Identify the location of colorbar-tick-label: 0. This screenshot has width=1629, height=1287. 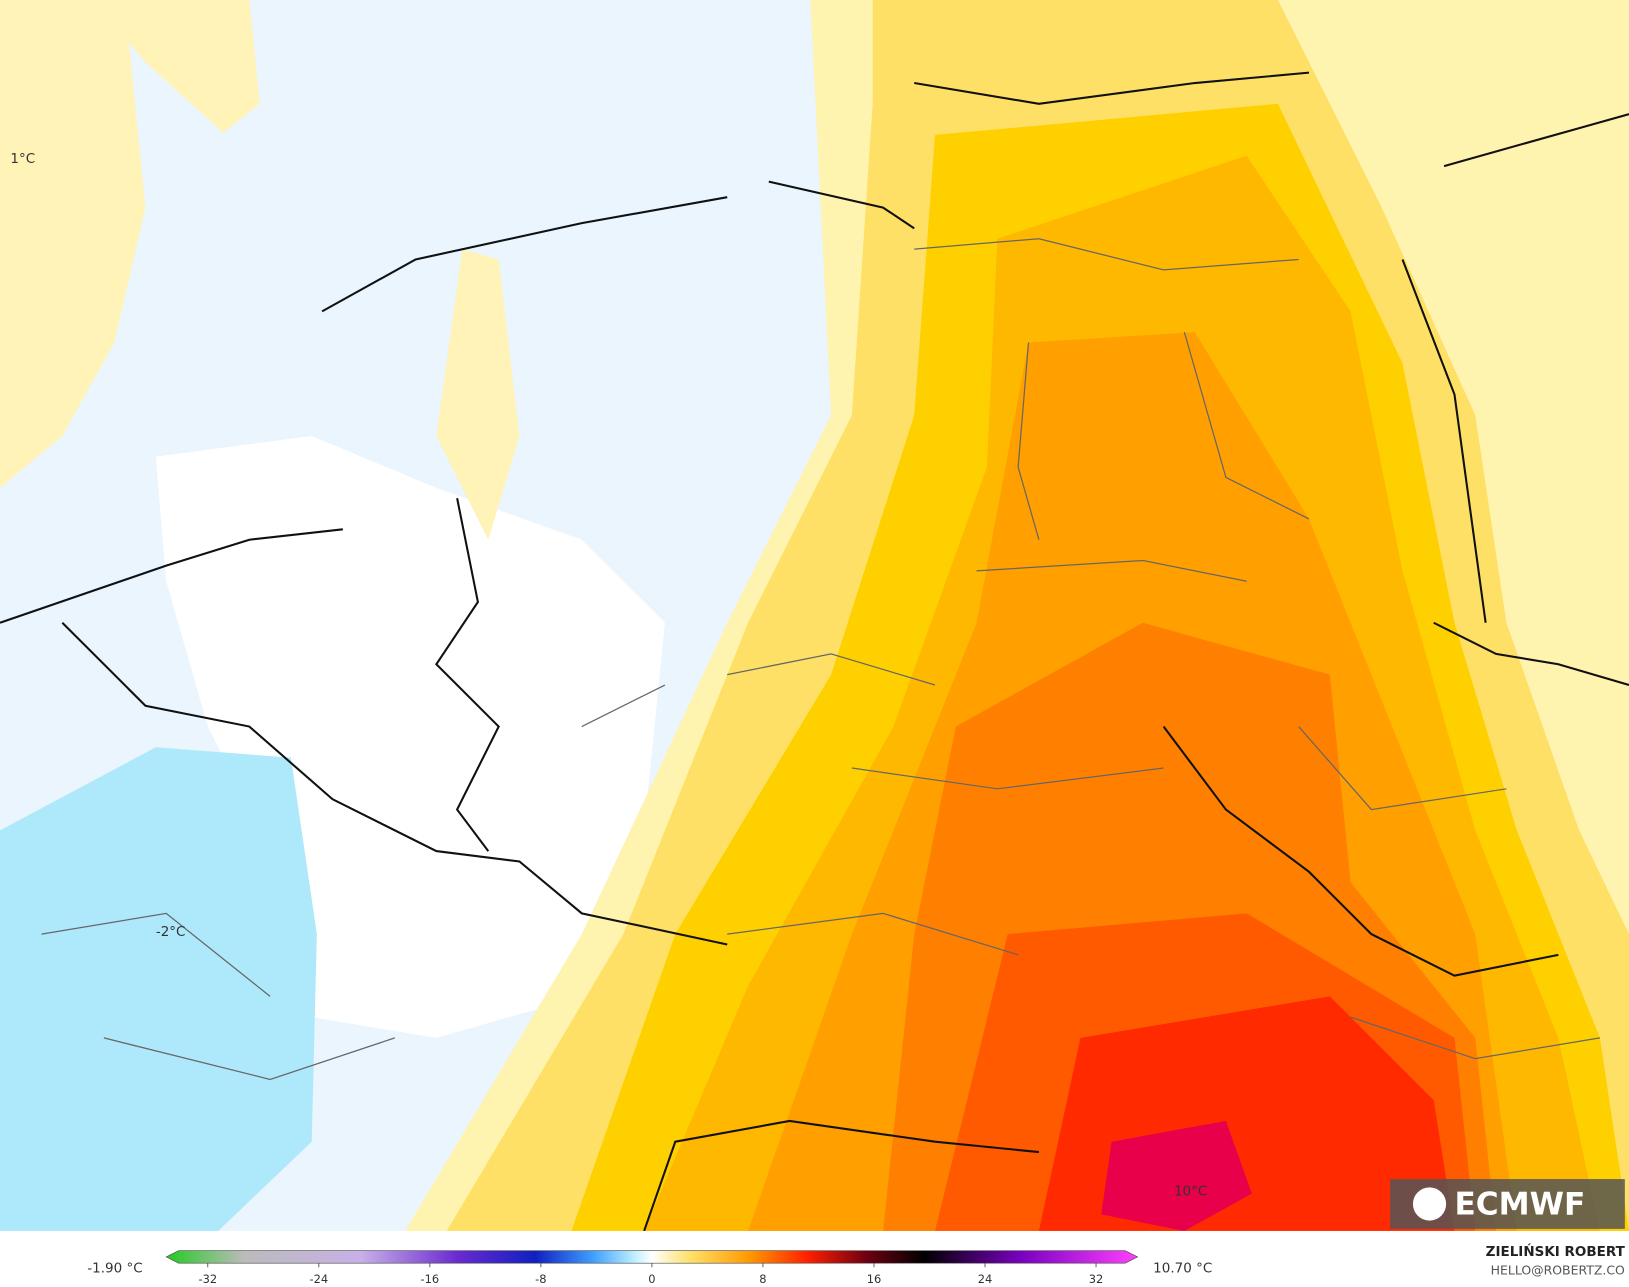
(651, 1279).